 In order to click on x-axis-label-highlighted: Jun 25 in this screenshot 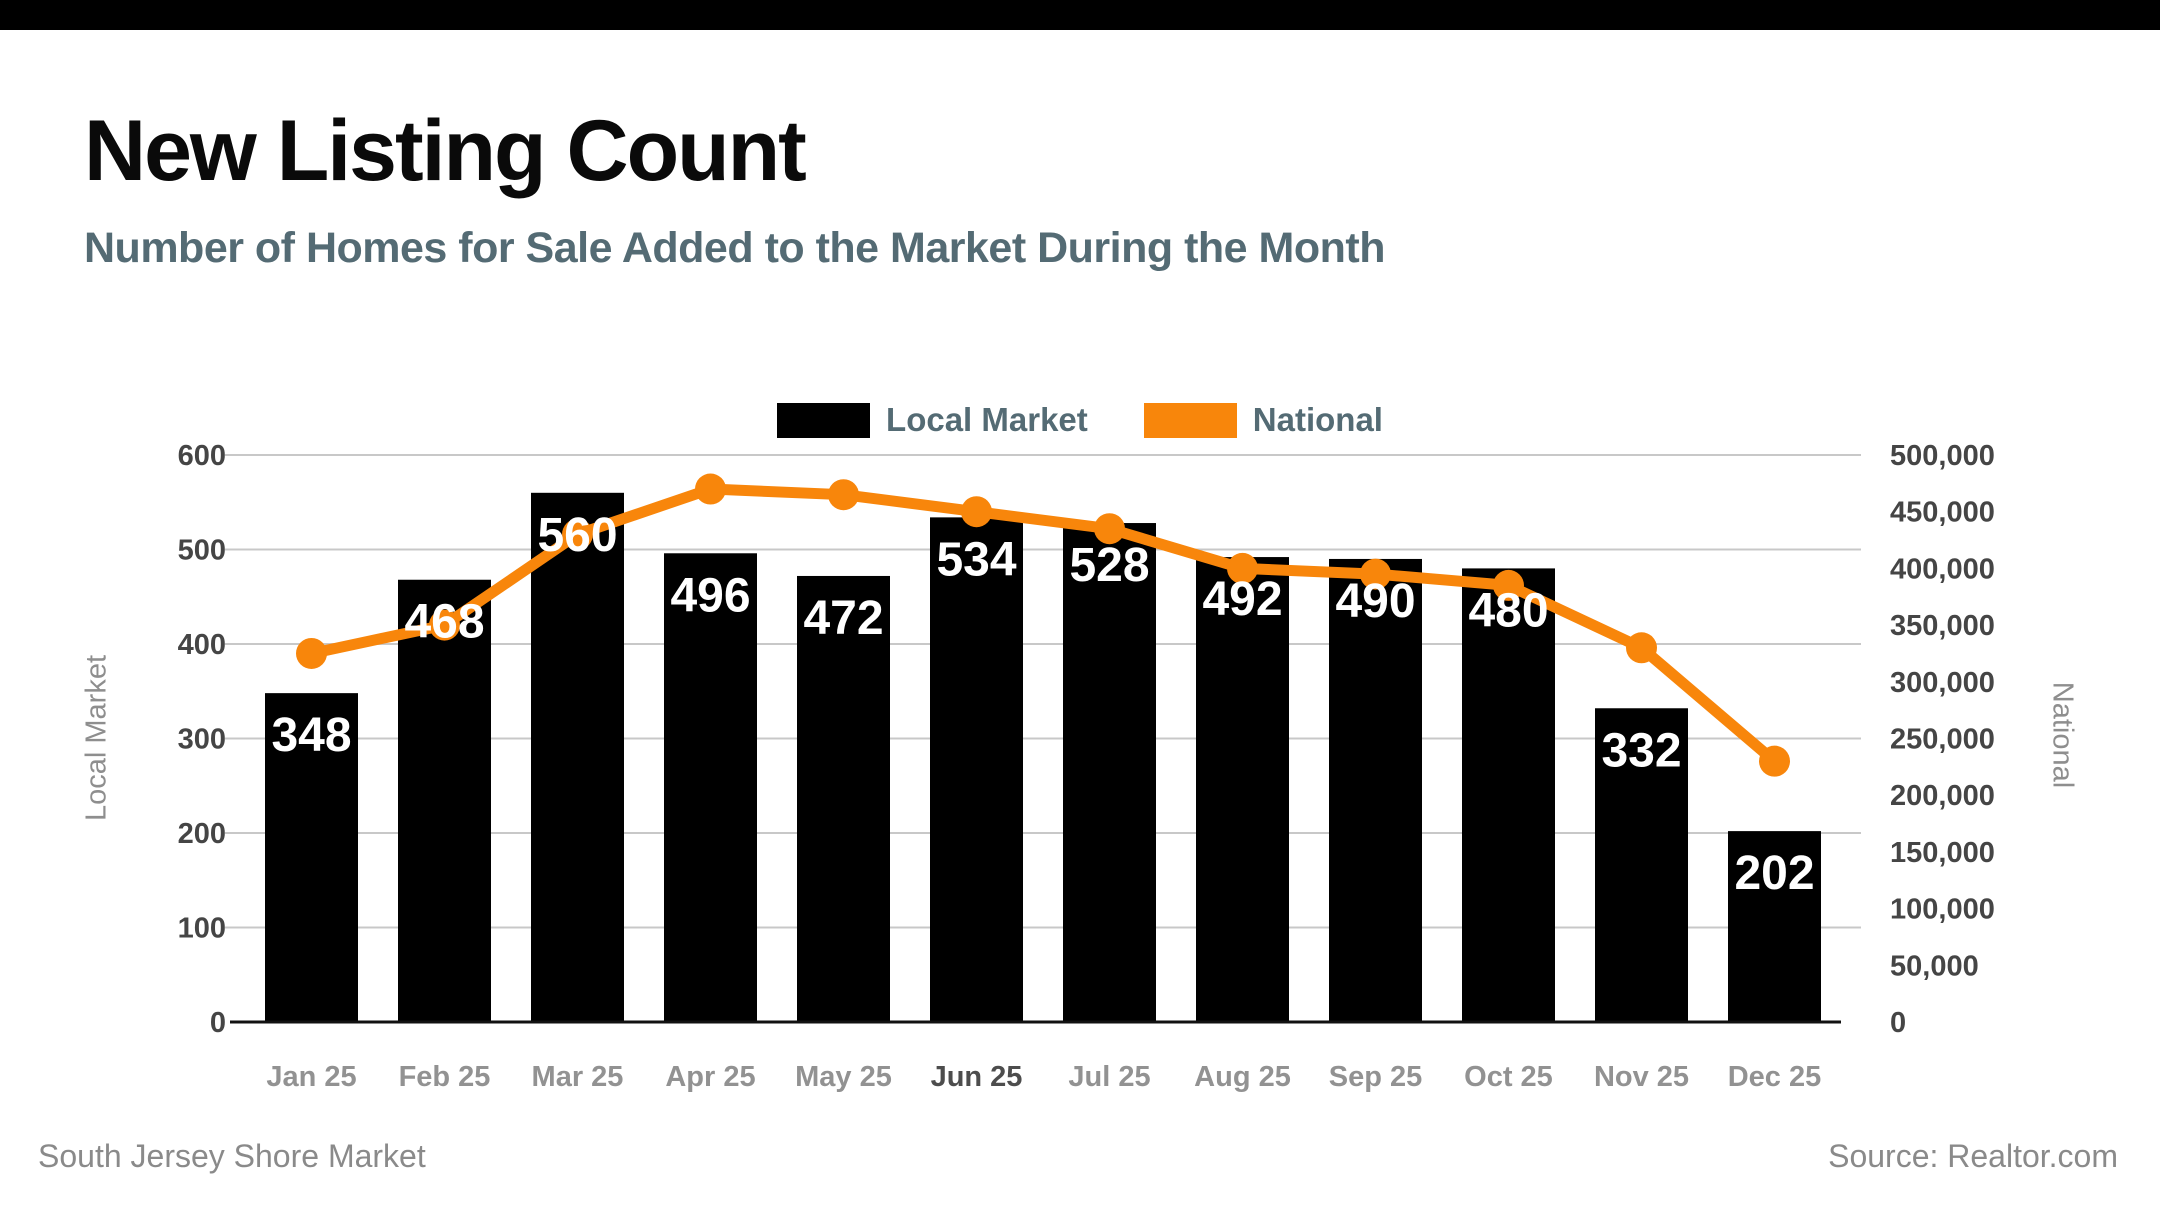, I will do `click(977, 1077)`.